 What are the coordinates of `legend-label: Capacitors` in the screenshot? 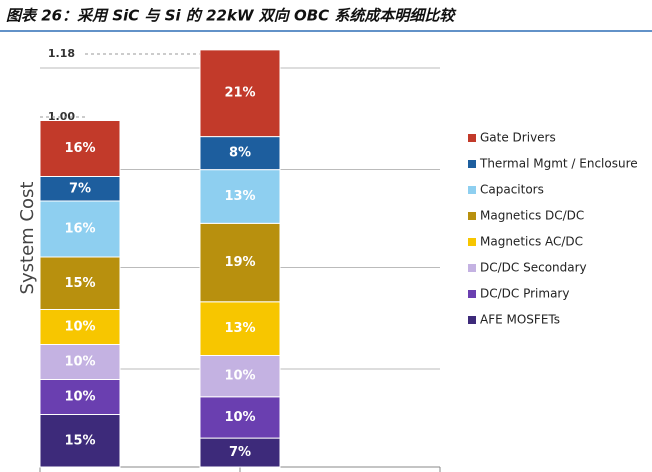 It's located at (512, 190).